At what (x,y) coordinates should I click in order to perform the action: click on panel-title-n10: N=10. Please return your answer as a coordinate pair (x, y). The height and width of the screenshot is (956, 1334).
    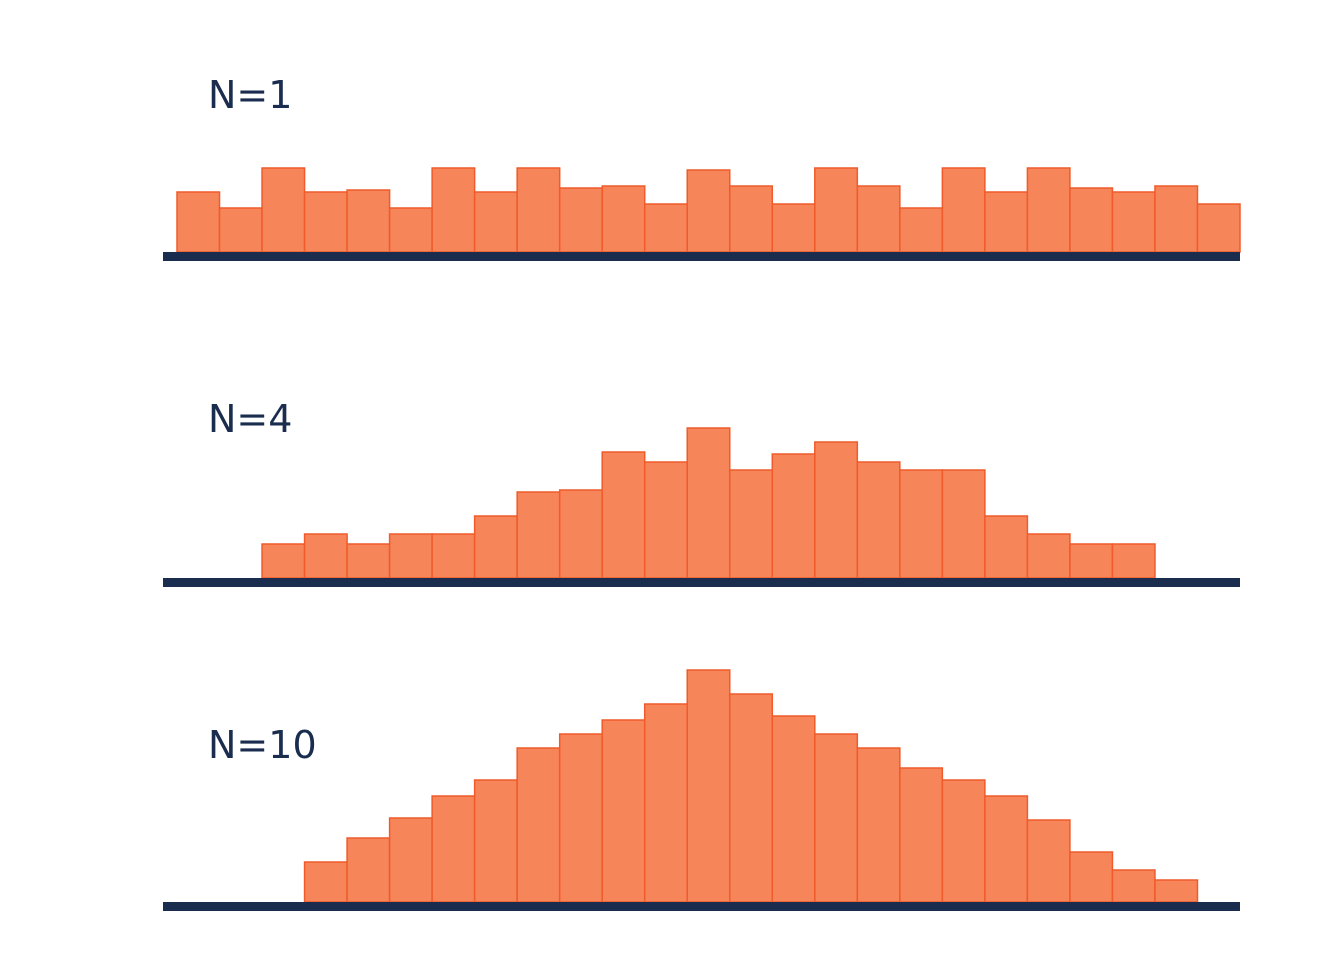
    Looking at the image, I should click on (262, 745).